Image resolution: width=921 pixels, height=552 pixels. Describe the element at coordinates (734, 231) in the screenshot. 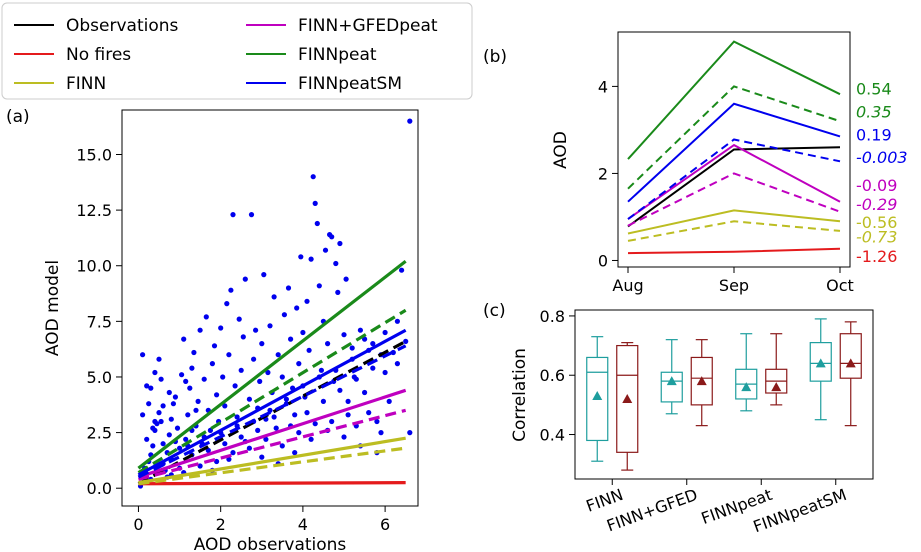

I see `line-finn-dashed` at that location.